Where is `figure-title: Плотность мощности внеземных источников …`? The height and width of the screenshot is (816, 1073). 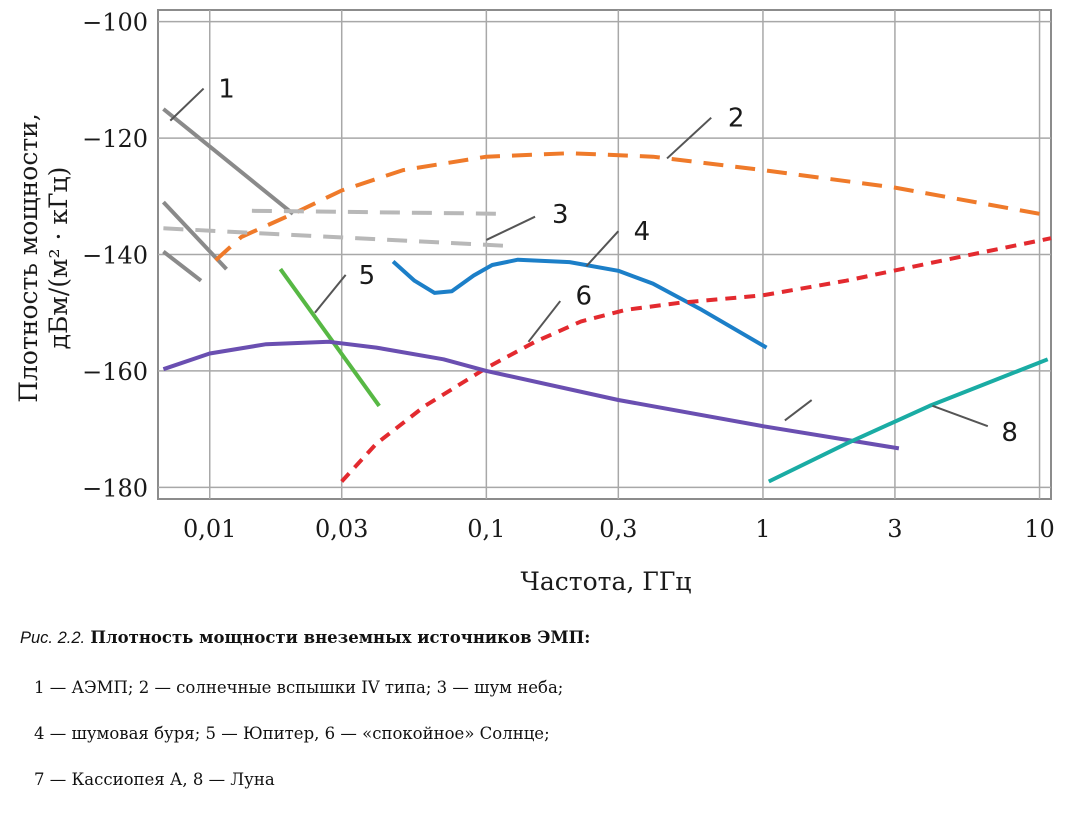
figure-title: Плотность мощности внеземных источников … is located at coordinates (340, 637).